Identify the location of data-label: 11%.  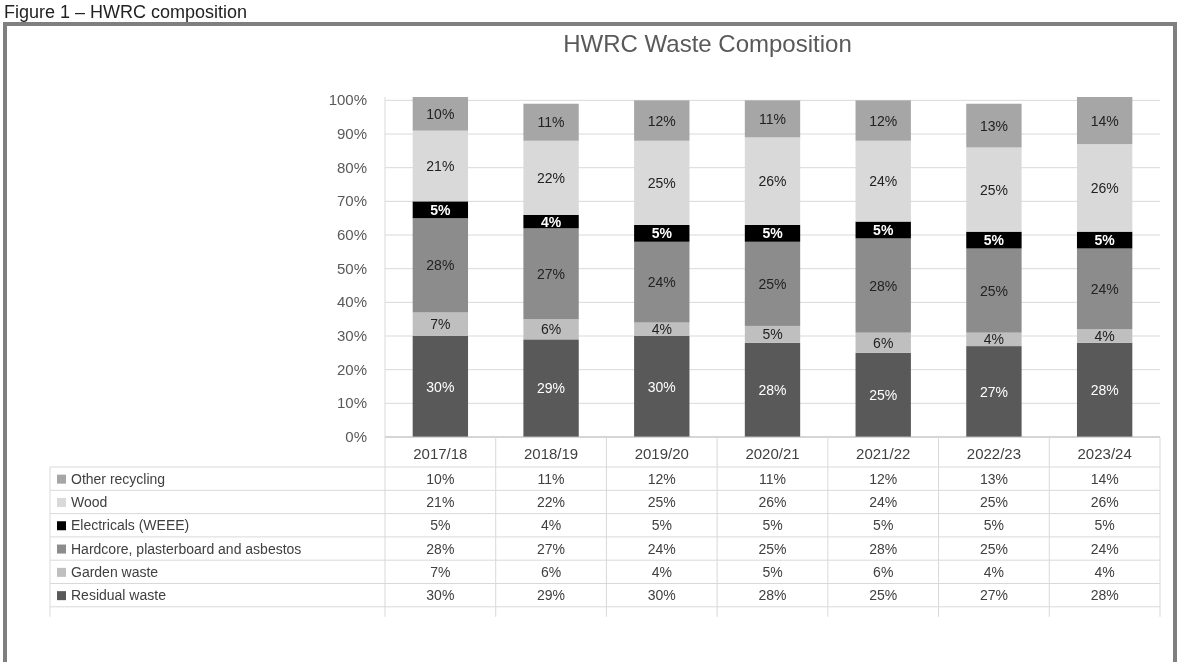
(551, 478).